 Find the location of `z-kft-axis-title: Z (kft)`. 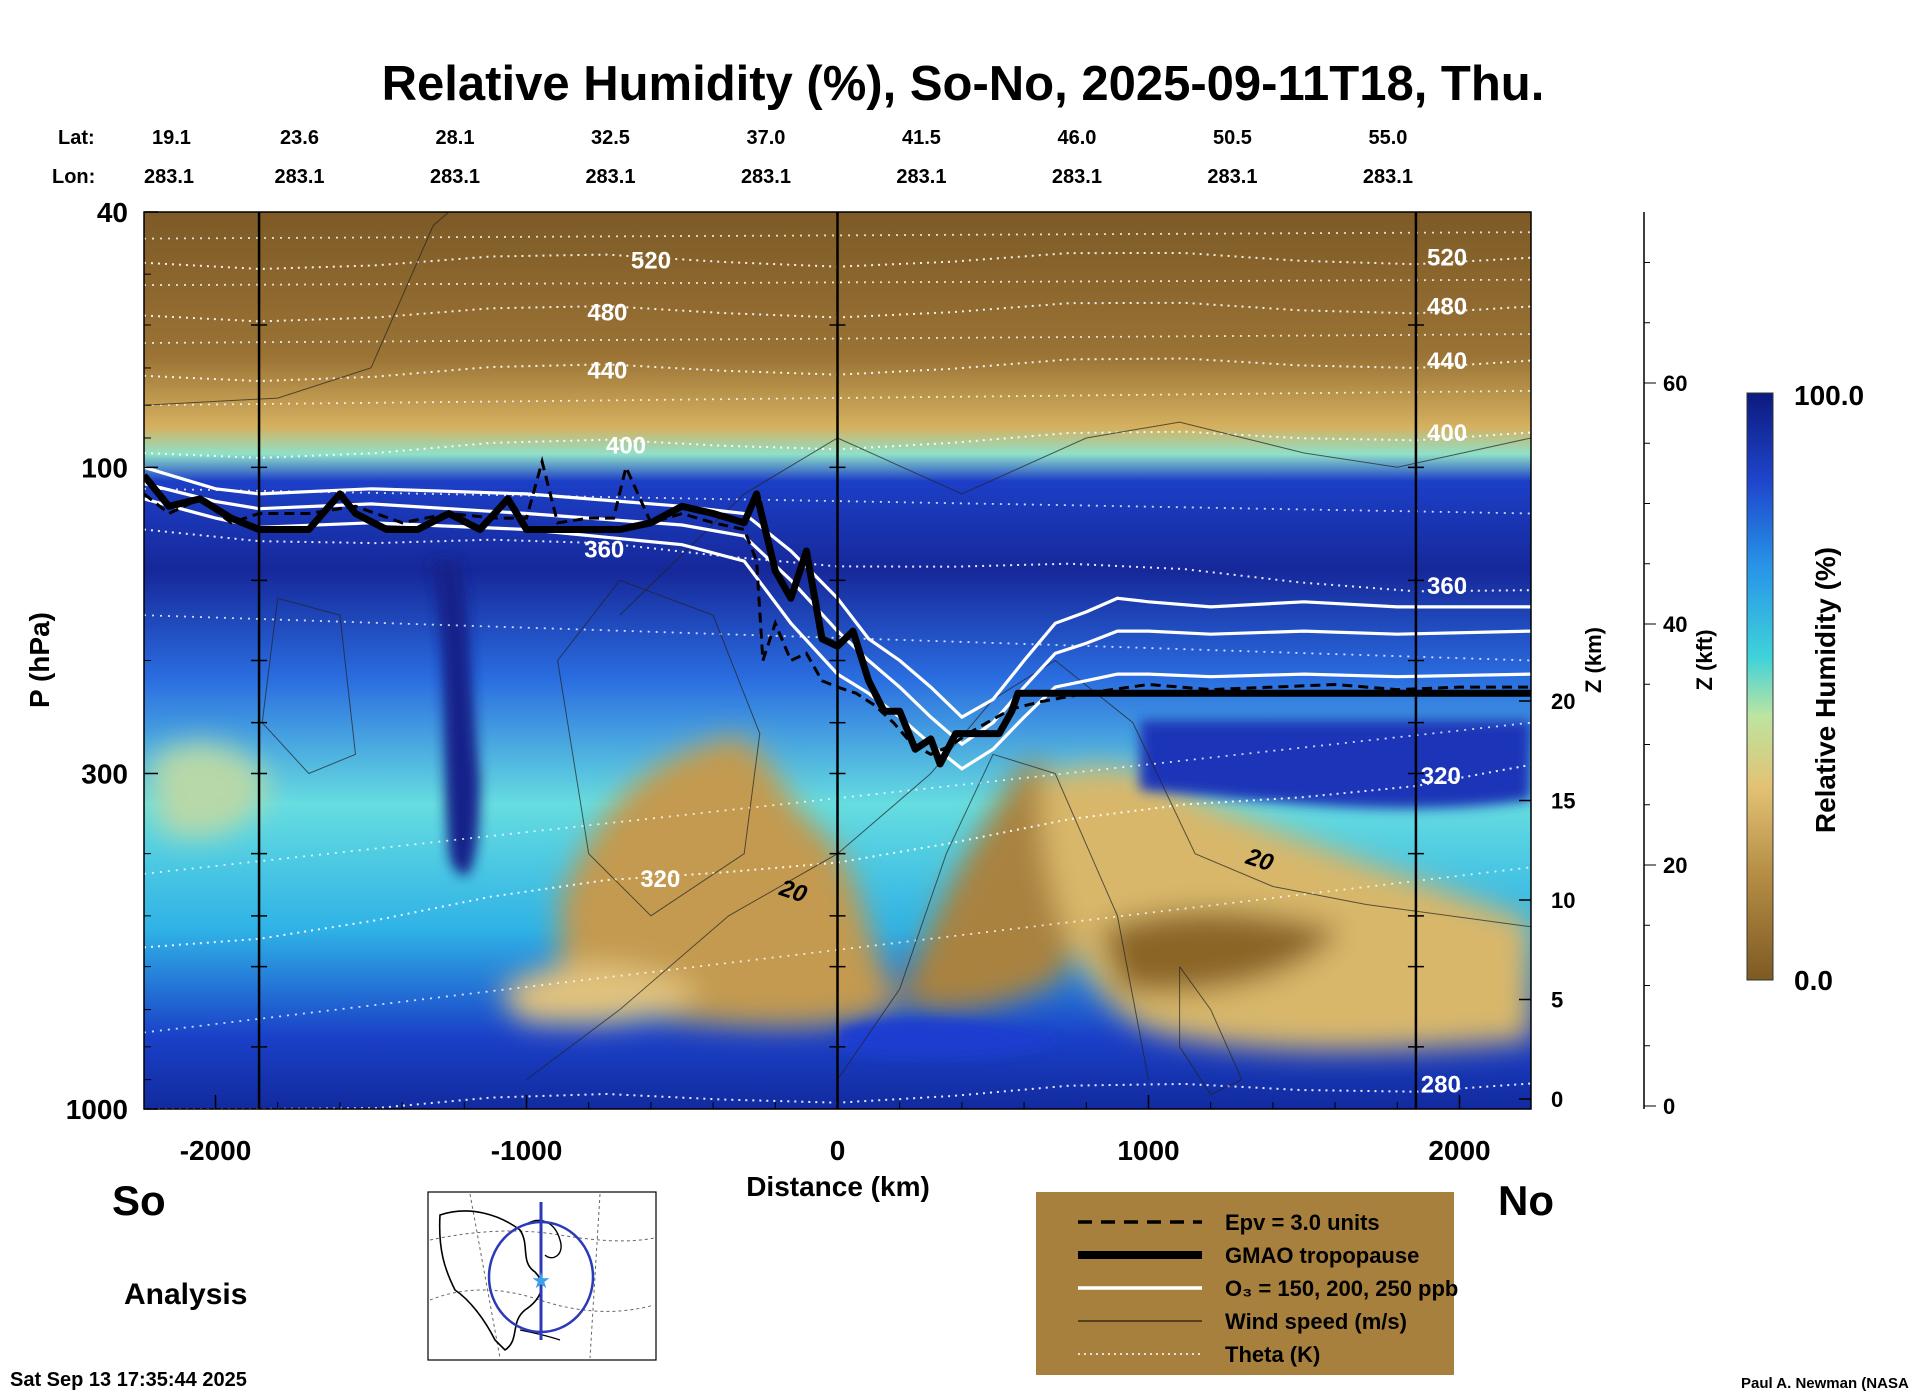

z-kft-axis-title: Z (kft) is located at coordinates (1704, 659).